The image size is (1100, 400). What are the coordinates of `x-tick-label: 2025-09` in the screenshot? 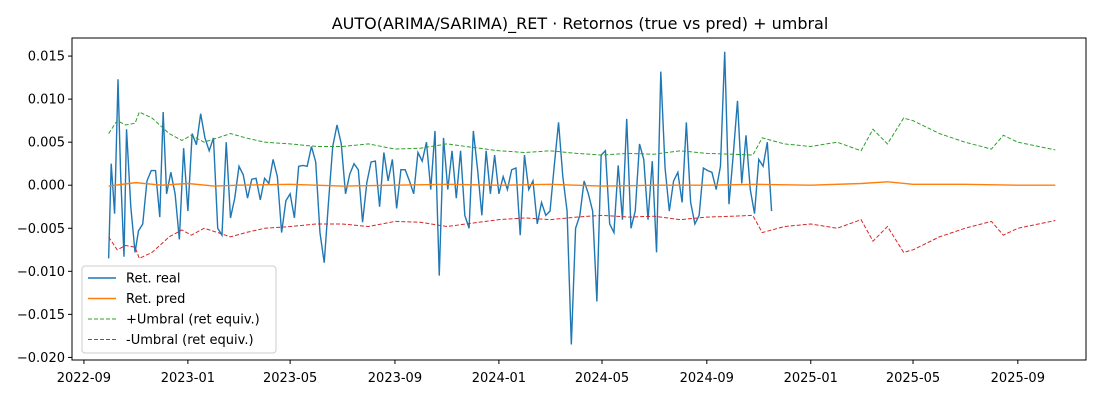 It's located at (1018, 378).